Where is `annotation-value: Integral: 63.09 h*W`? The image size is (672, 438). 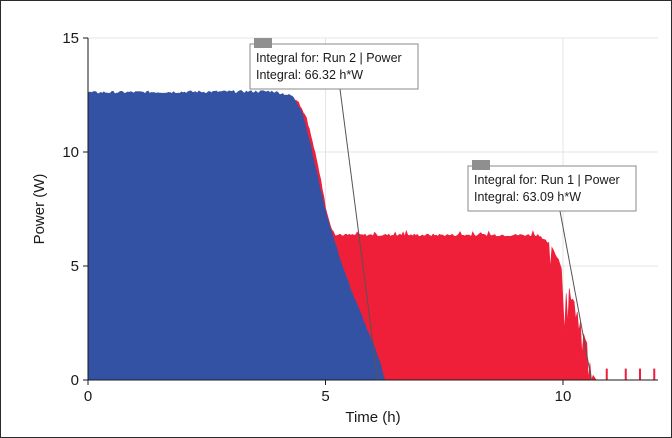 annotation-value: Integral: 63.09 h*W is located at coordinates (527, 197).